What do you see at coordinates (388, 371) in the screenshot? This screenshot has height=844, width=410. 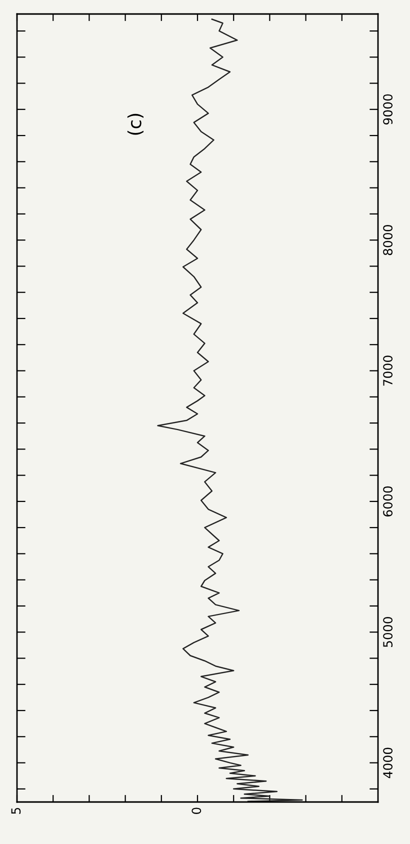 I see `y-tick-label: 7000` at bounding box center [388, 371].